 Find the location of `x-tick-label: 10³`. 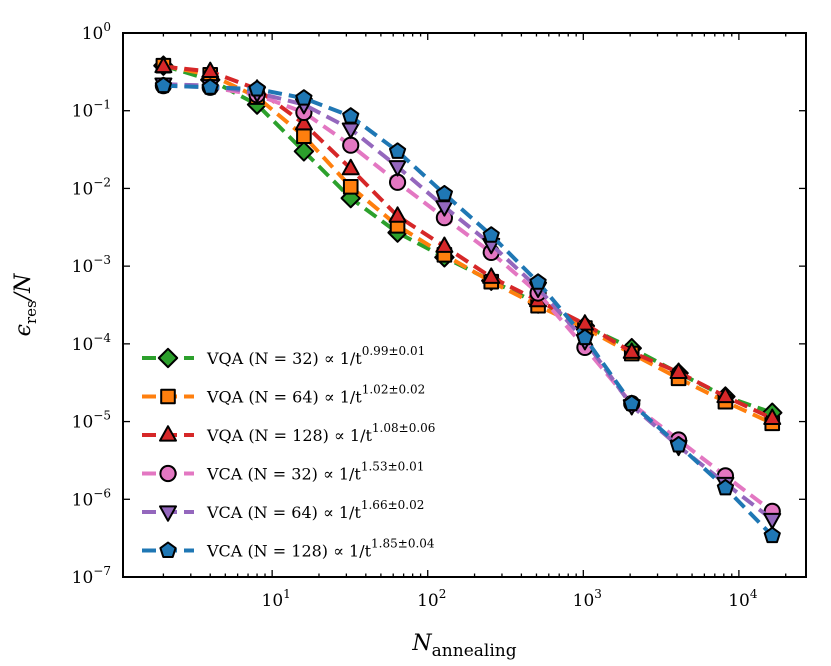

x-tick-label: 10³ is located at coordinates (587, 599).